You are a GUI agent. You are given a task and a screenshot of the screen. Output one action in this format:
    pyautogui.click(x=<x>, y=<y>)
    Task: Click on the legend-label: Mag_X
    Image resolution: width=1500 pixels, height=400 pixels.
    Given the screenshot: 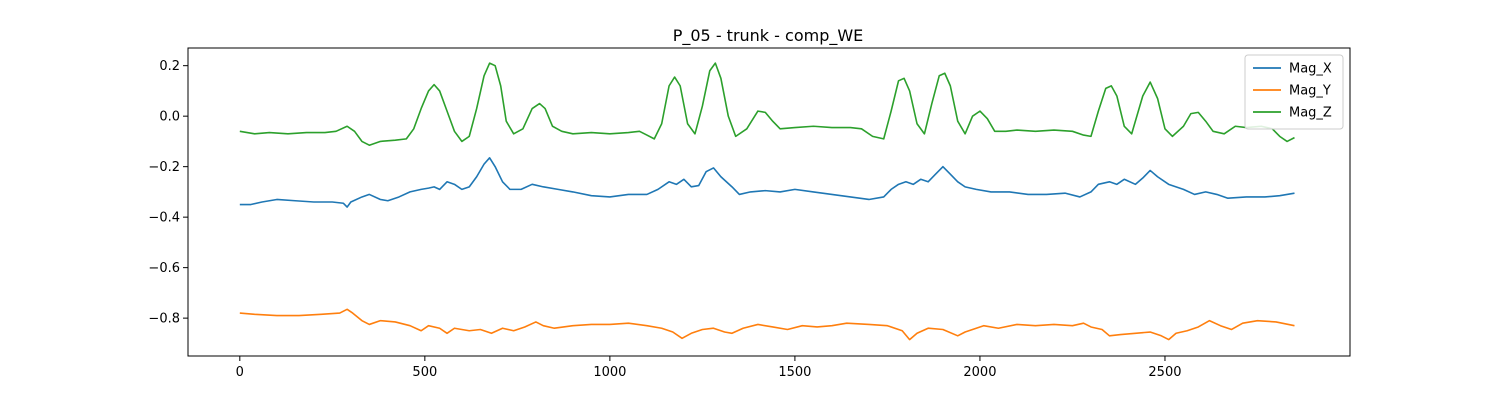 What is the action you would take?
    pyautogui.click(x=1310, y=69)
    